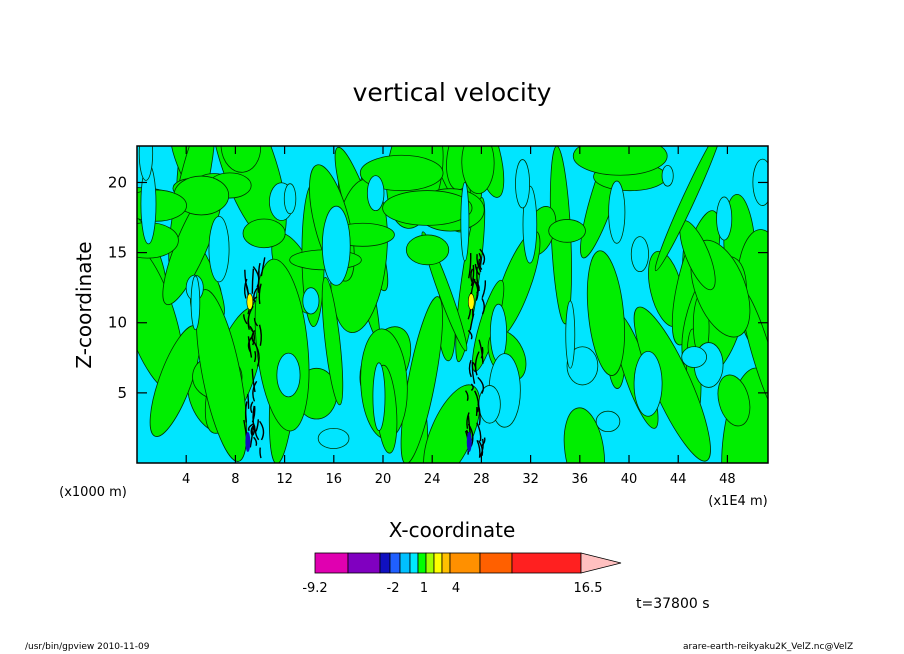 The height and width of the screenshot is (654, 904). I want to click on x-tick-label: 28, so click(481, 479).